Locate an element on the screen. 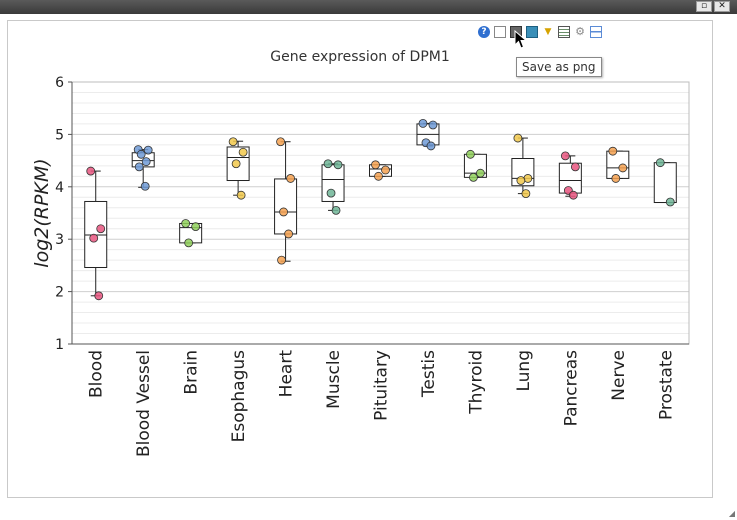 This screenshot has width=737, height=520. close-button: ✕ is located at coordinates (722, 6).